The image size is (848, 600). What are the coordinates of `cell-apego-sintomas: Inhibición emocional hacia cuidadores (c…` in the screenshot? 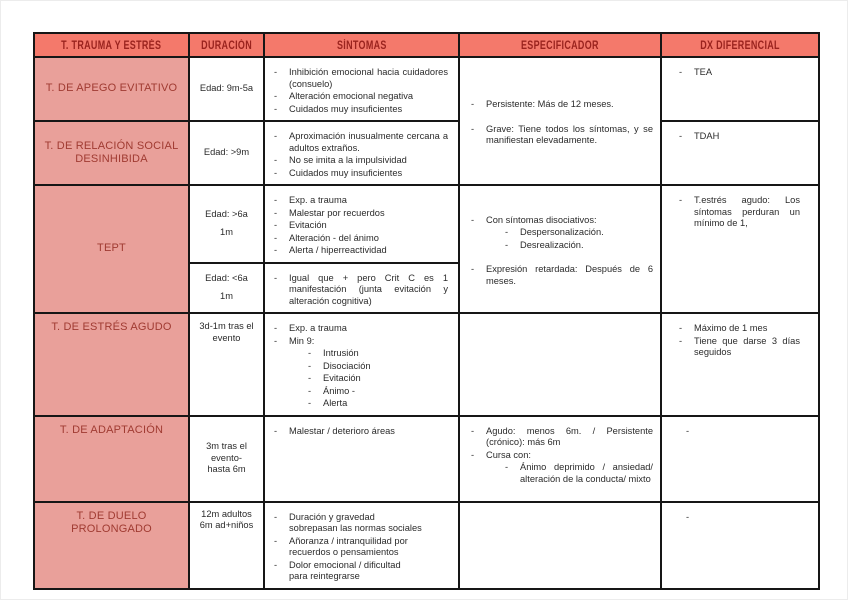 It's located at (361, 89).